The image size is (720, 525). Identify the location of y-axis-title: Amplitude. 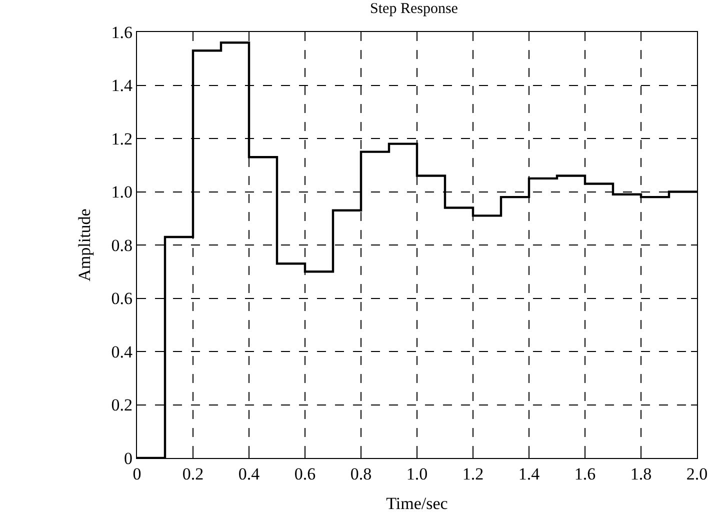
(84, 245).